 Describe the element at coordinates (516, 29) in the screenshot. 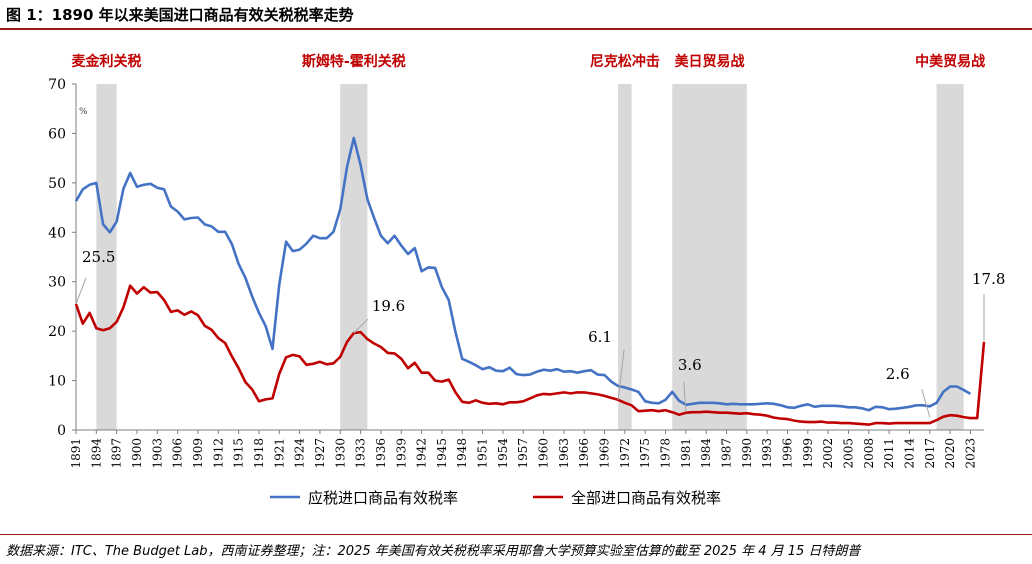

I see `title-rule` at that location.